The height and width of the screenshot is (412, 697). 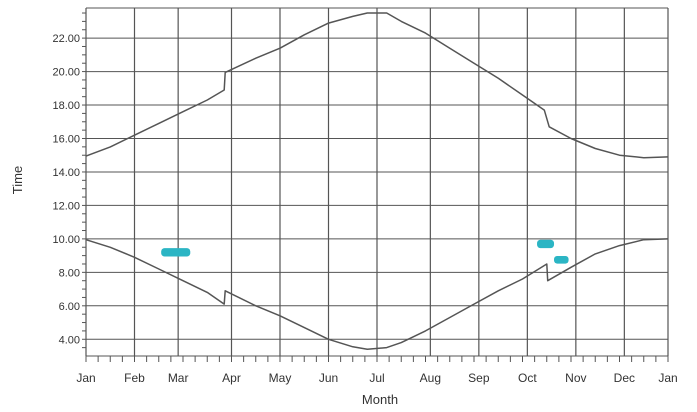 What do you see at coordinates (624, 378) in the screenshot?
I see `x-tick-label: Dec` at bounding box center [624, 378].